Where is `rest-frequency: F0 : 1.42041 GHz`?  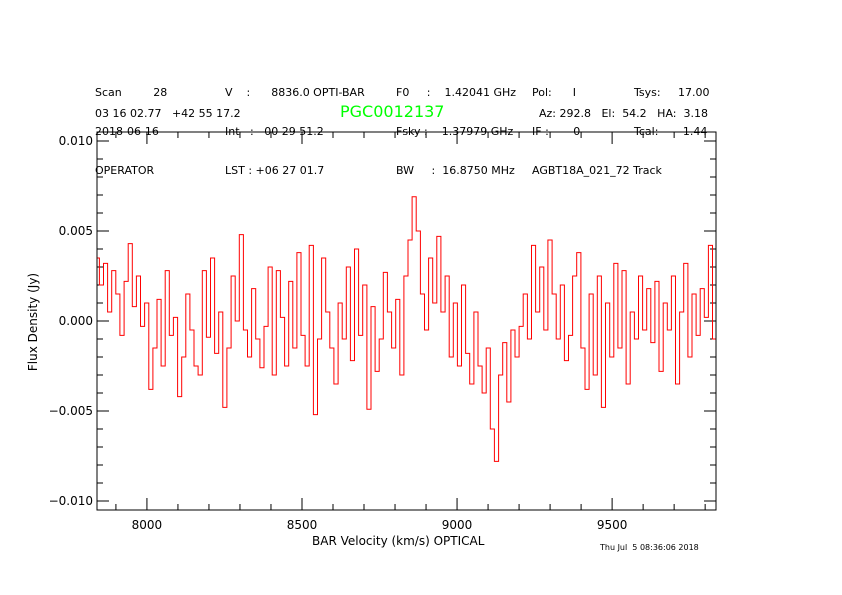 rest-frequency: F0 : 1.42041 GHz is located at coordinates (456, 92).